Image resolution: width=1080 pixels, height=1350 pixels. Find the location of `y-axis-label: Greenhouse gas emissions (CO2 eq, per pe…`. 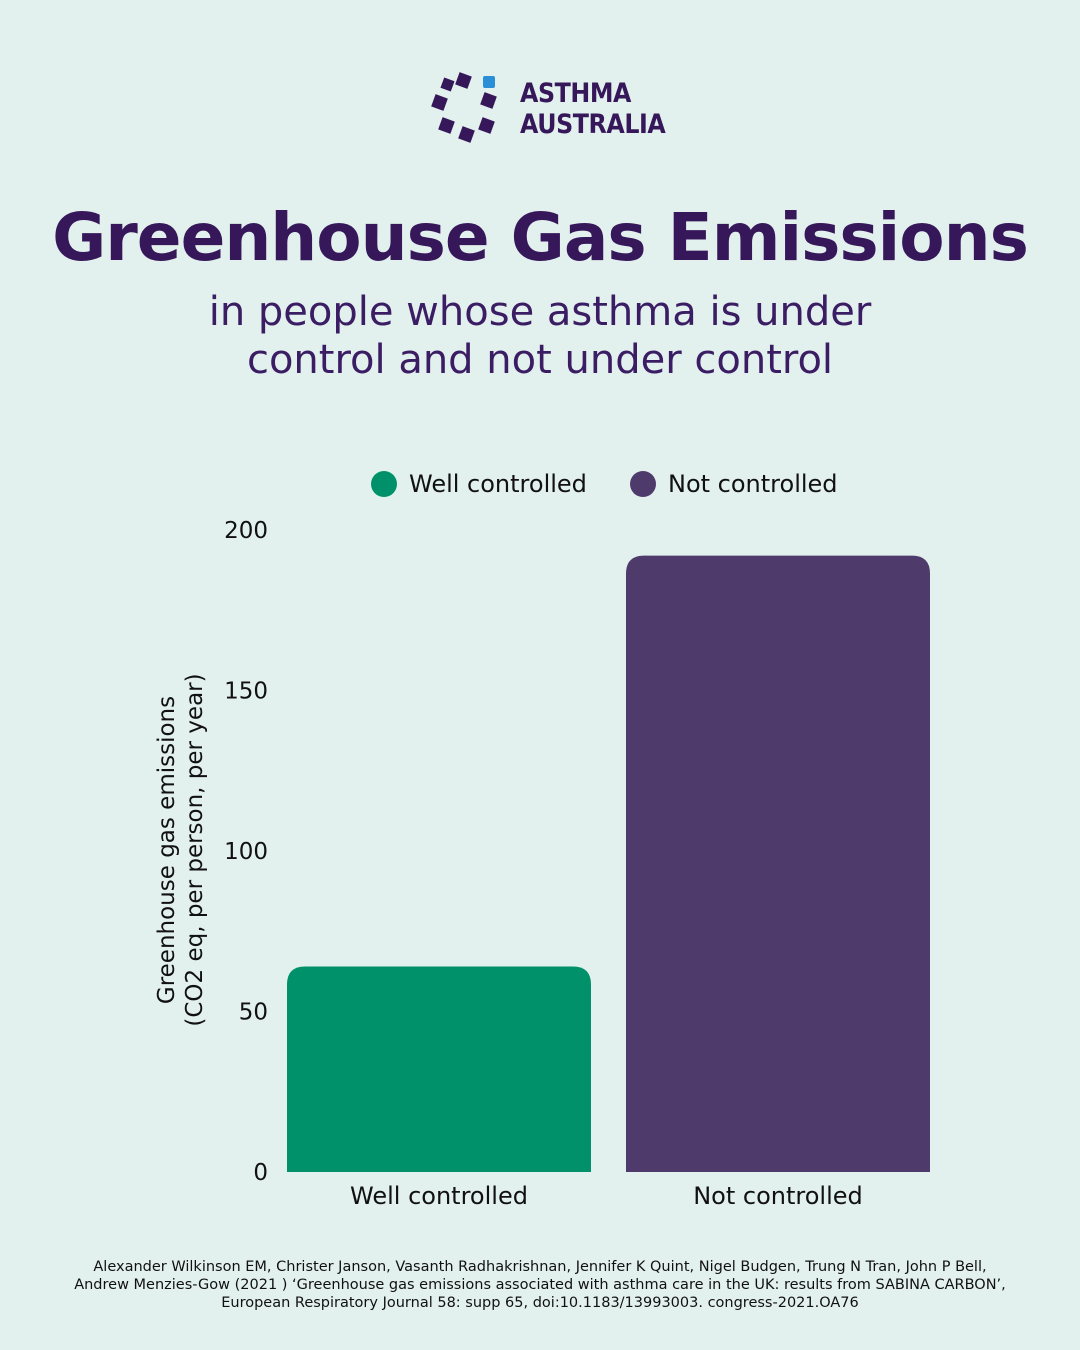

y-axis-label: Greenhouse gas emissions (CO2 eq, per pe… is located at coordinates (181, 850).